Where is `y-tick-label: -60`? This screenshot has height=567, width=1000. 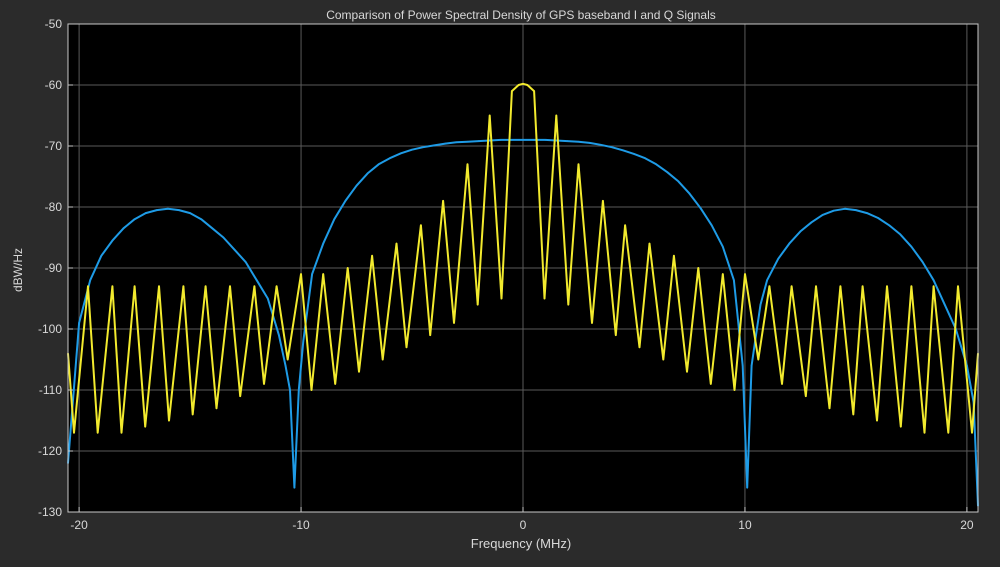
y-tick-label: -60 is located at coordinates (54, 85).